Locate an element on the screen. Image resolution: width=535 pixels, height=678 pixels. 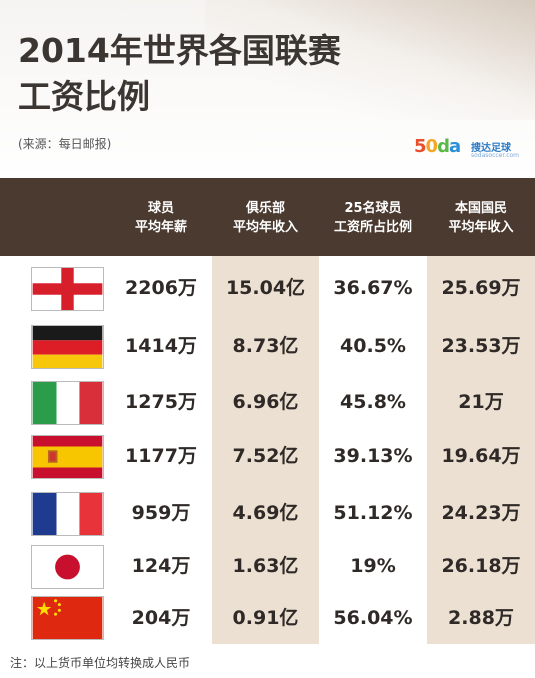
club-income-cell: 4.69亿 is located at coordinates (265, 513).